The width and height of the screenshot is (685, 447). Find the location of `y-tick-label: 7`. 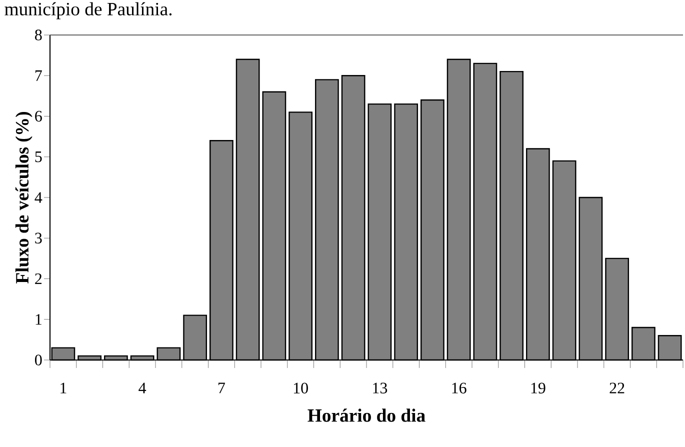

y-tick-label: 7 is located at coordinates (38, 75).